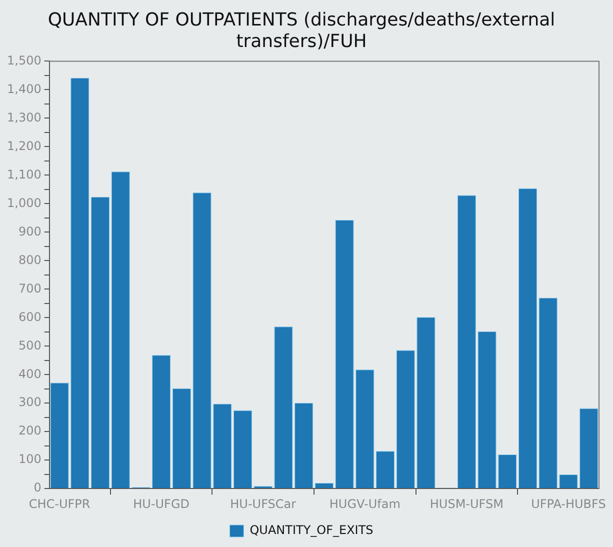 Image resolution: width=613 pixels, height=547 pixels. I want to click on x-tick-label: HU-UFGD, so click(161, 503).